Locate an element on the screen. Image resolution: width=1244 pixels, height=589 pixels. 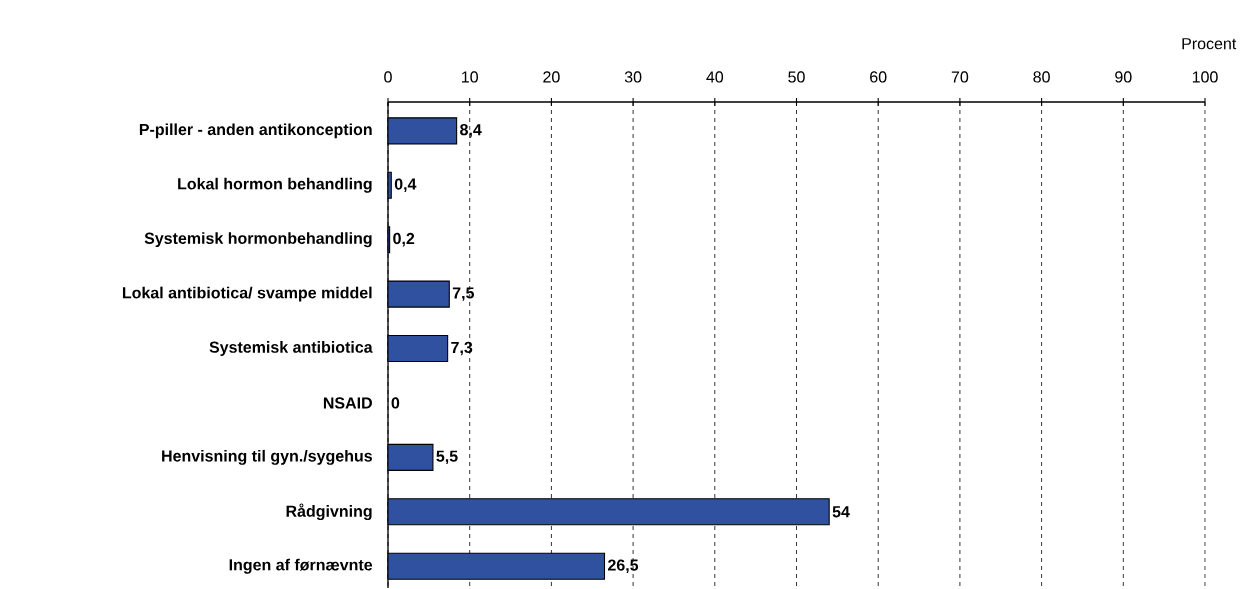
data-label: 7,3 is located at coordinates (462, 348).